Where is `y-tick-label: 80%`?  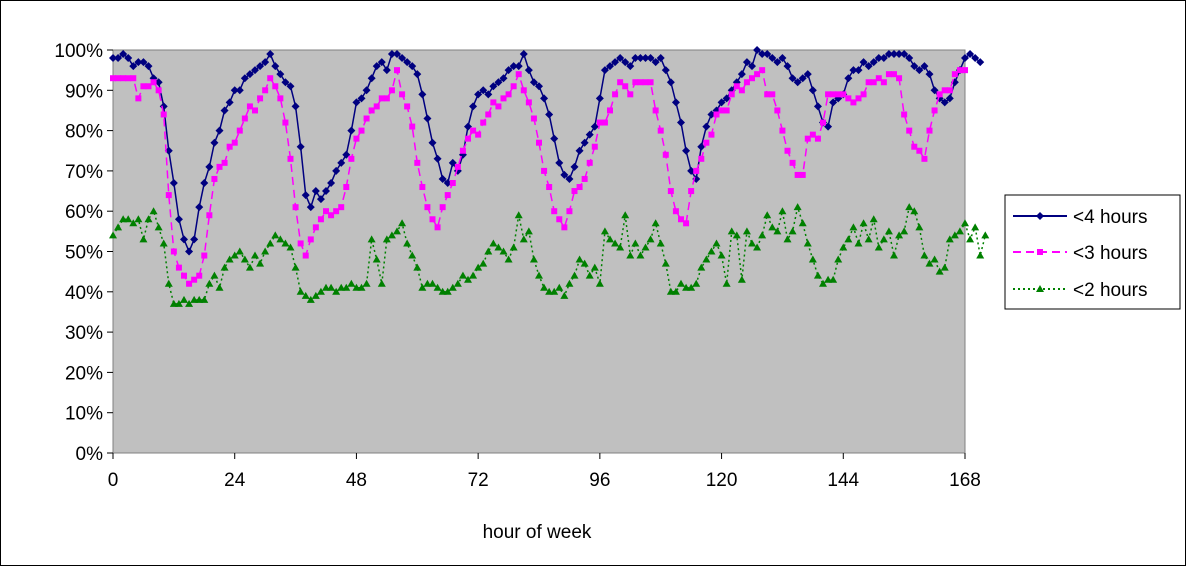
y-tick-label: 80% is located at coordinates (84, 132).